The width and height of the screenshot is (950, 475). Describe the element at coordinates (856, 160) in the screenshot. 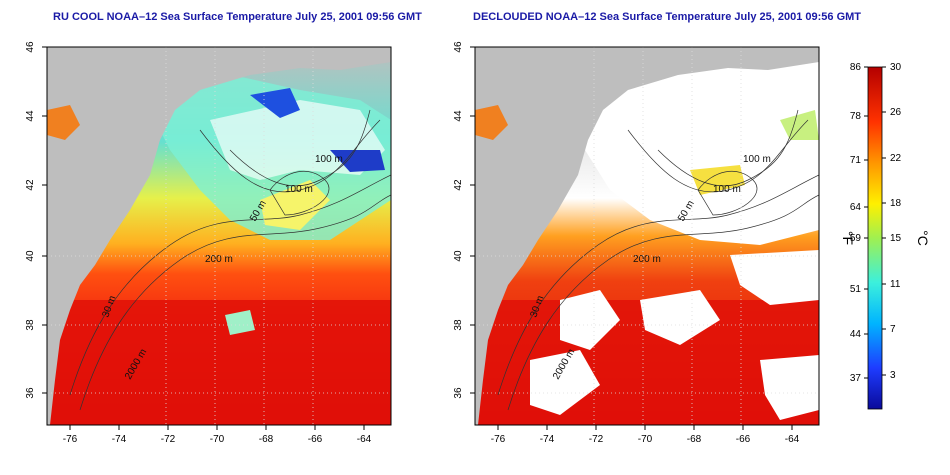

I see `fahrenheit-tick-label: 71` at that location.